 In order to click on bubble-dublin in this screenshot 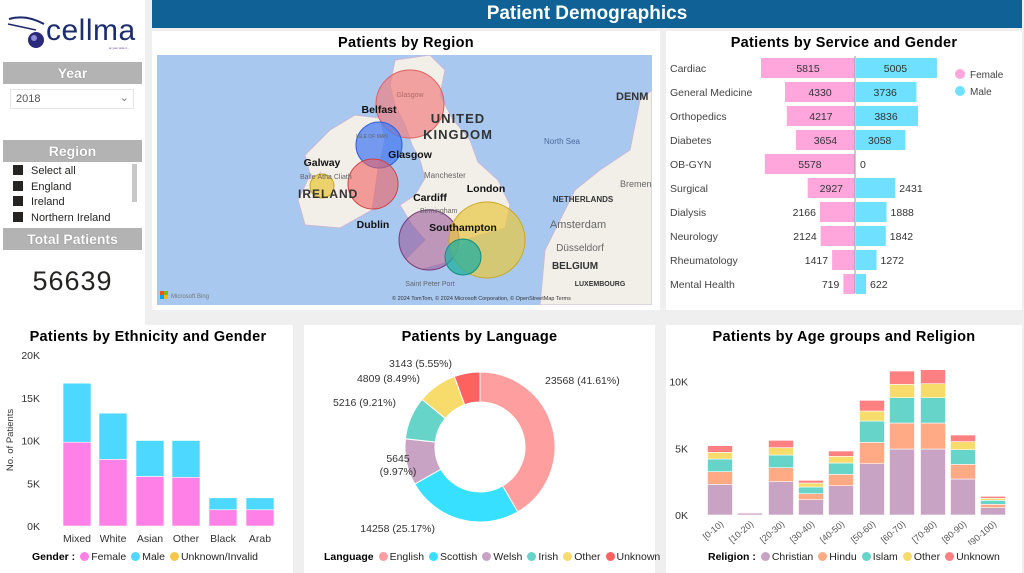, I will do `click(373, 184)`.